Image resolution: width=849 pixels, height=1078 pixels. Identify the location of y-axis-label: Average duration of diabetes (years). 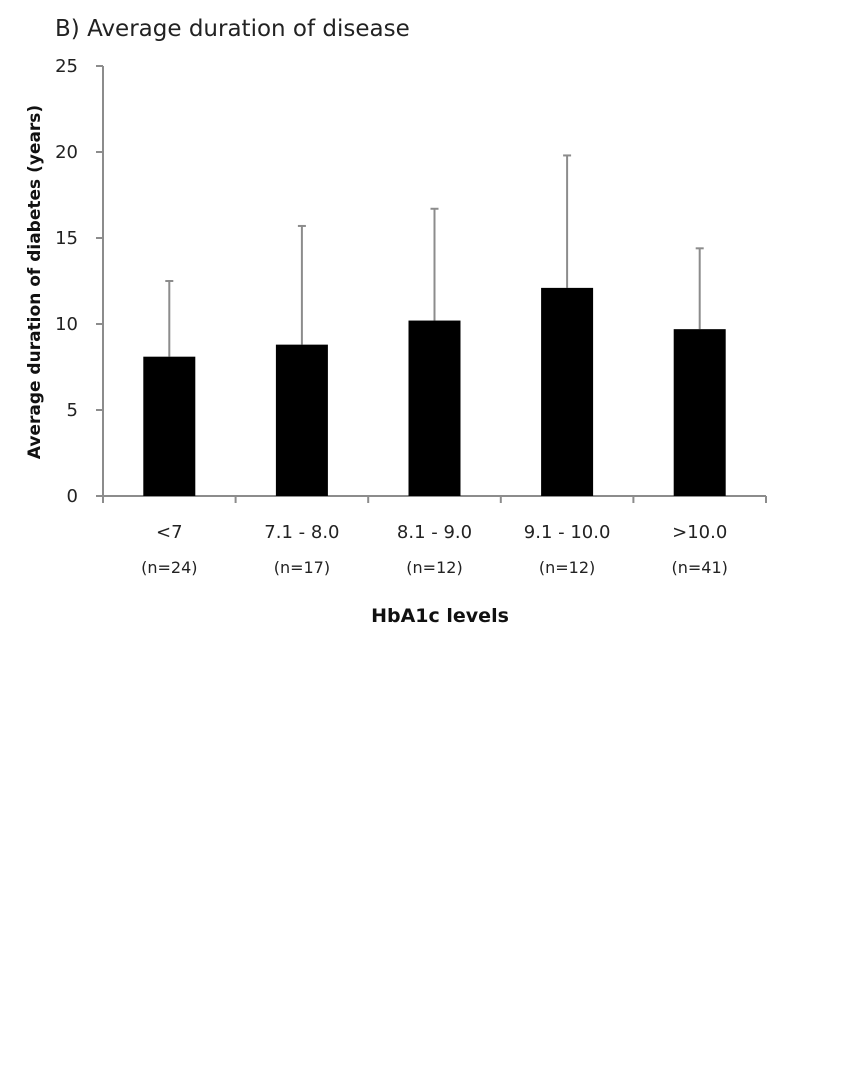
(35, 282).